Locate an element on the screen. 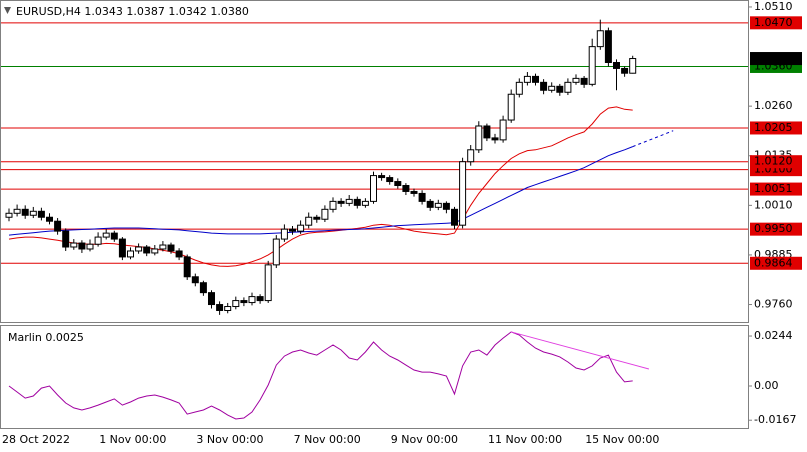  indicator-line is located at coordinates (653, 139).